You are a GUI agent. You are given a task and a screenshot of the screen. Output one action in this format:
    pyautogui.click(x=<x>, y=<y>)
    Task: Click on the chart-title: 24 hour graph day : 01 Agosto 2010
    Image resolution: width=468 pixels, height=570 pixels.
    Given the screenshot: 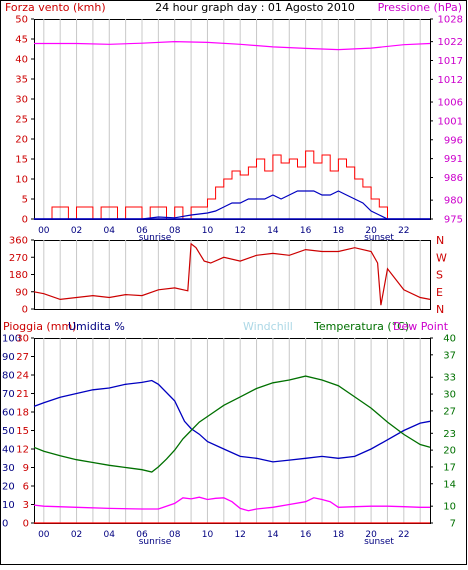 What is the action you would take?
    pyautogui.click(x=255, y=7)
    